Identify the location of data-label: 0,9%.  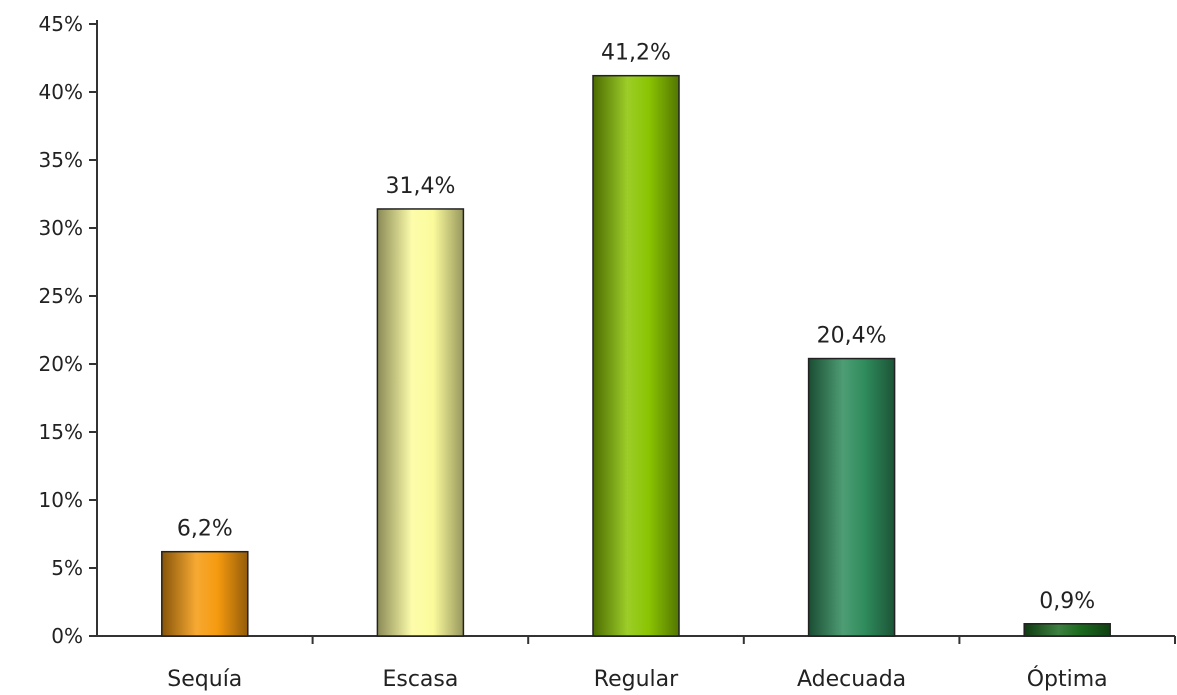
(1067, 601).